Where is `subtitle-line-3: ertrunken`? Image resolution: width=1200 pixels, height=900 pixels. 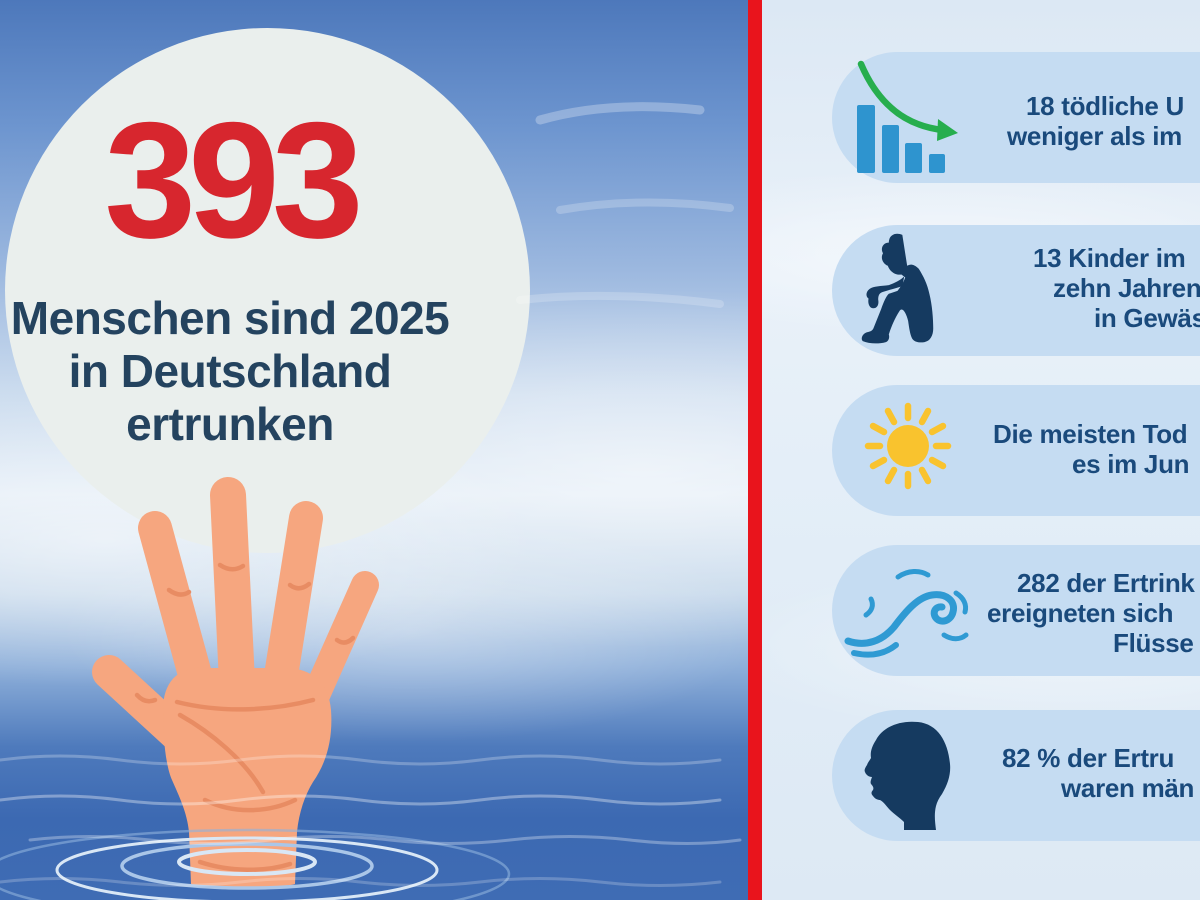 subtitle-line-3: ertrunken is located at coordinates (230, 424).